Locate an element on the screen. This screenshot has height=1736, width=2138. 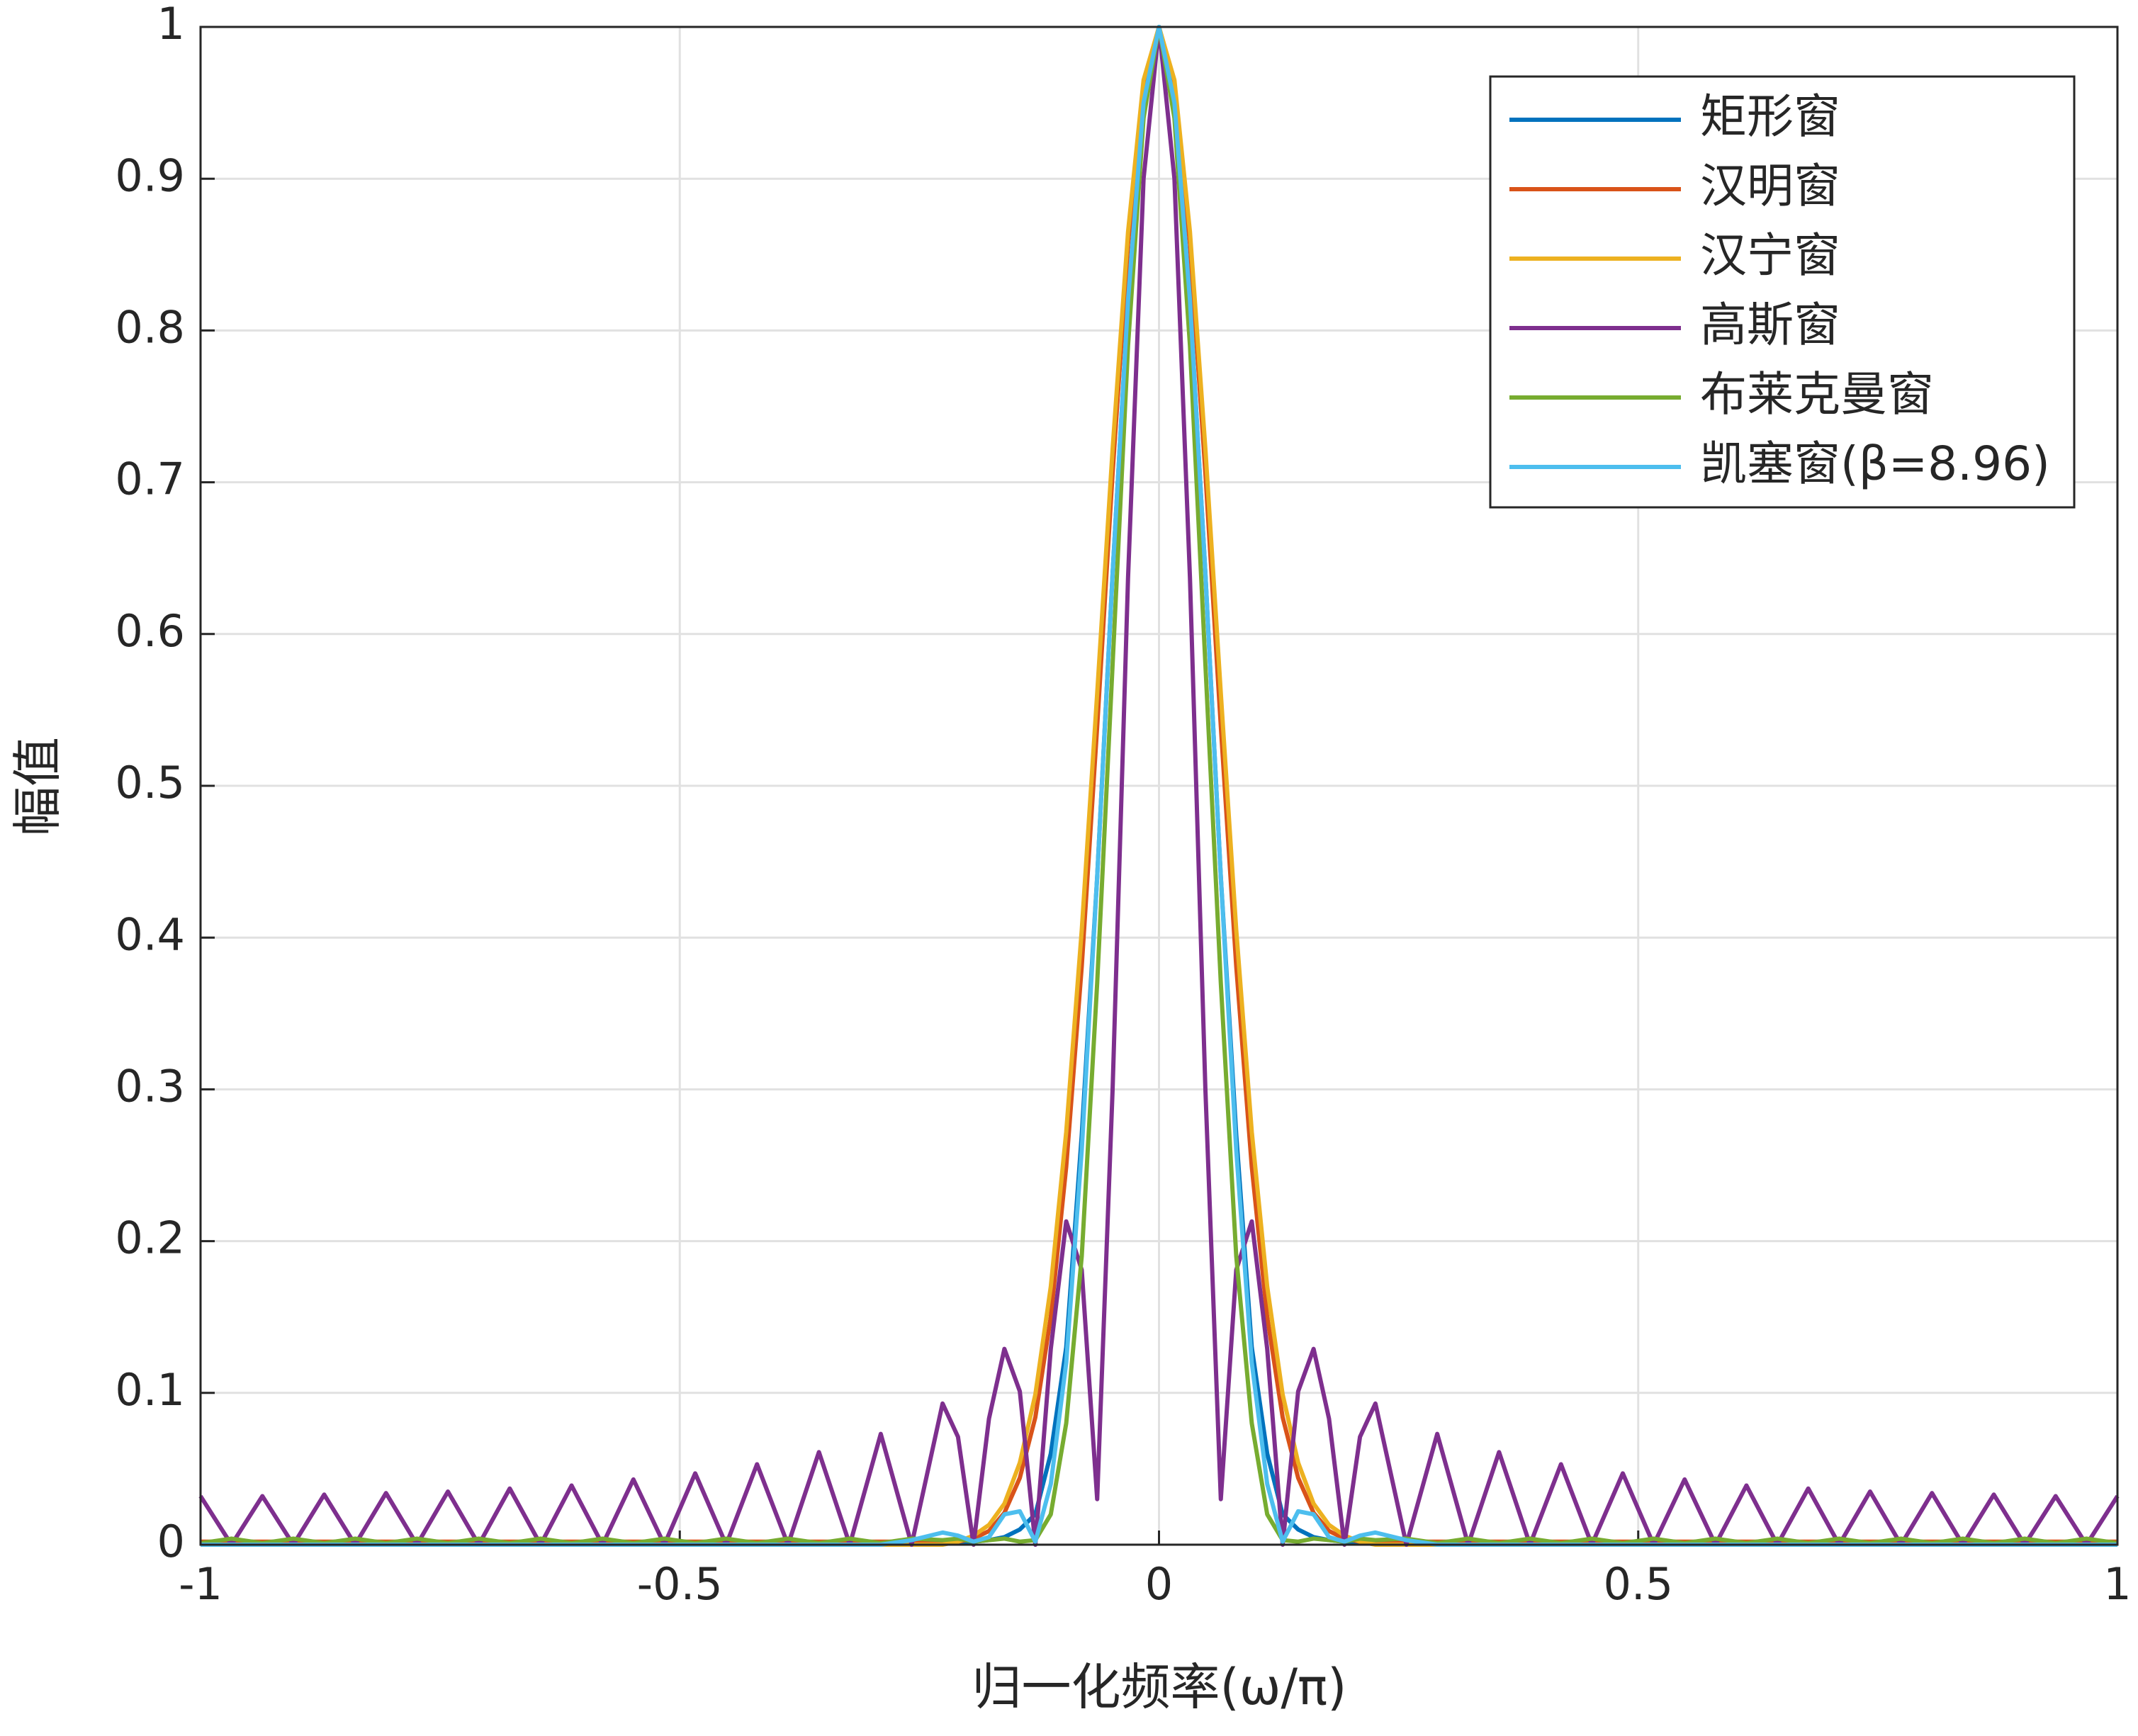
x-axis-label: 归一化频率(ω/π) is located at coordinates (1159, 1687).